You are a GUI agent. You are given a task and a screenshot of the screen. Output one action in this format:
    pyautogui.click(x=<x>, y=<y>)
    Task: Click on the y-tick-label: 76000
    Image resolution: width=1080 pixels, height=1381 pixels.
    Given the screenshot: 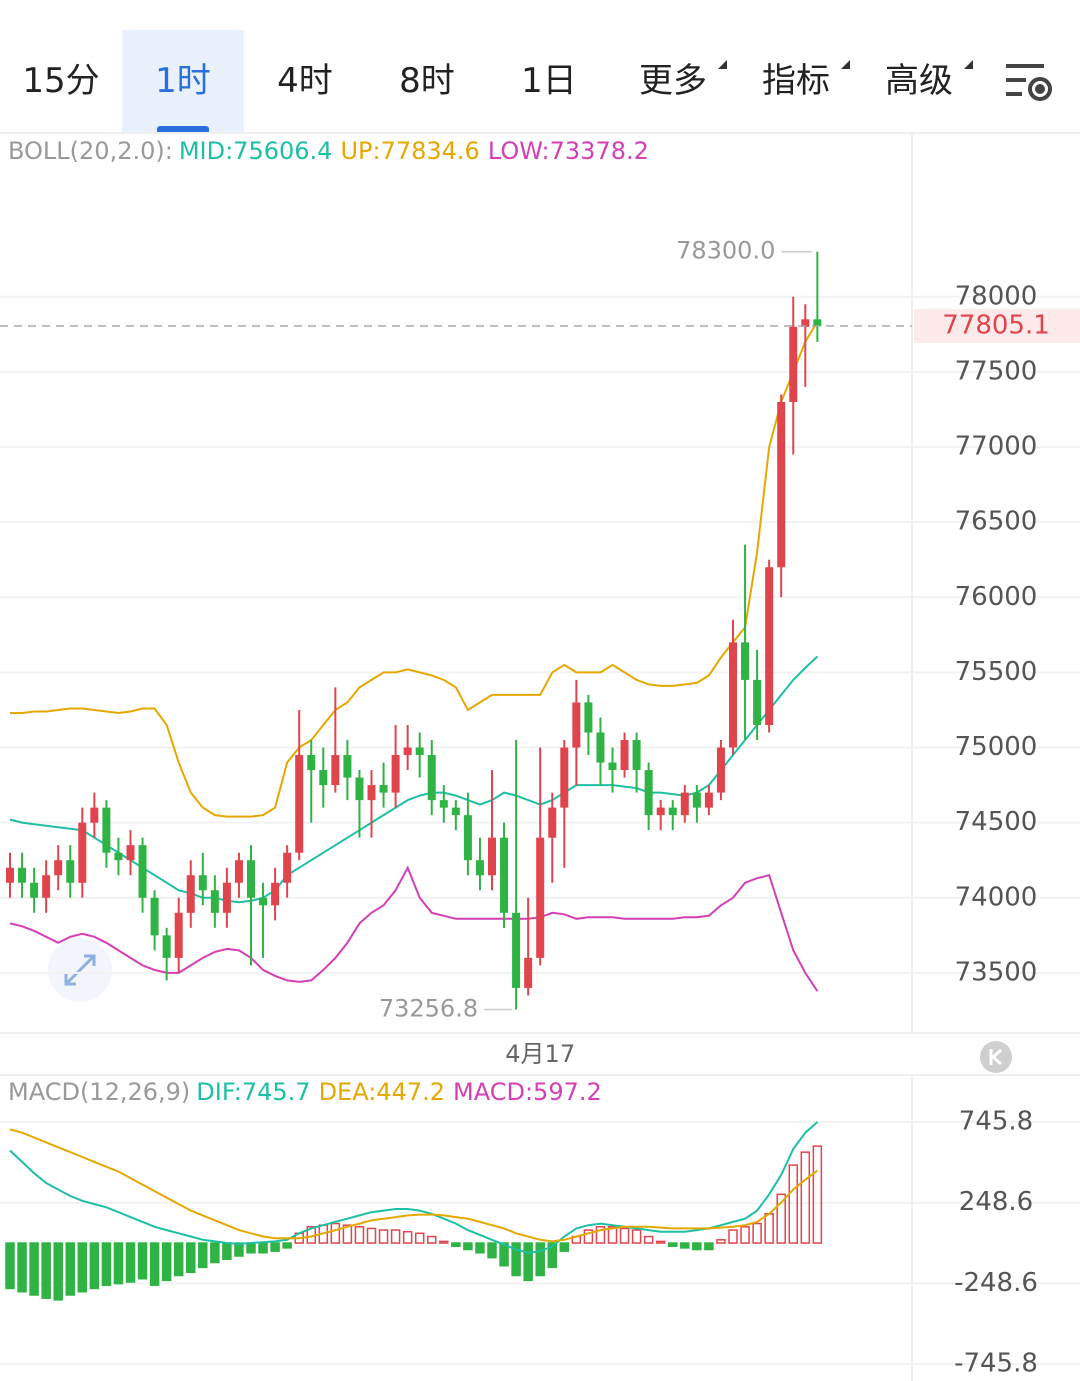 What is the action you would take?
    pyautogui.click(x=996, y=597)
    